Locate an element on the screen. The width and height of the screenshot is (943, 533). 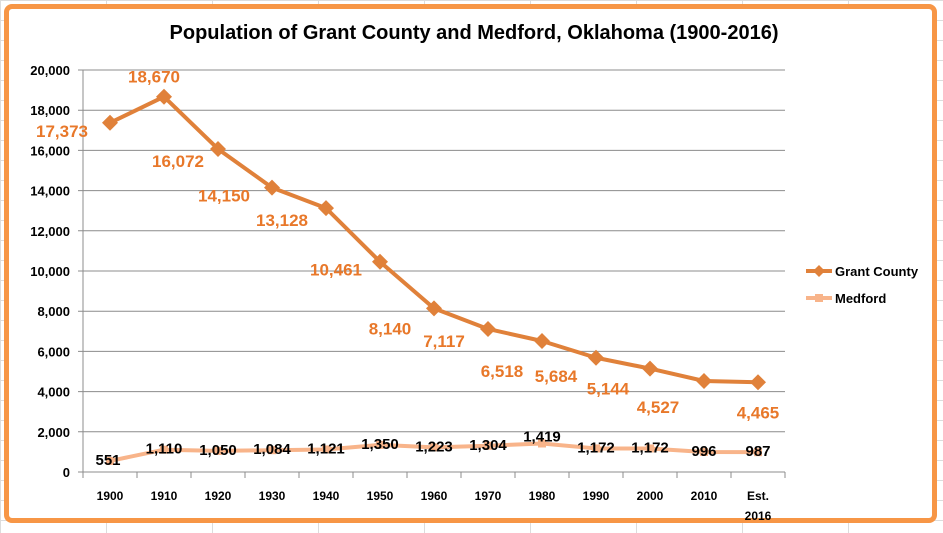
x-tick-label: 1980 is located at coordinates (542, 496).